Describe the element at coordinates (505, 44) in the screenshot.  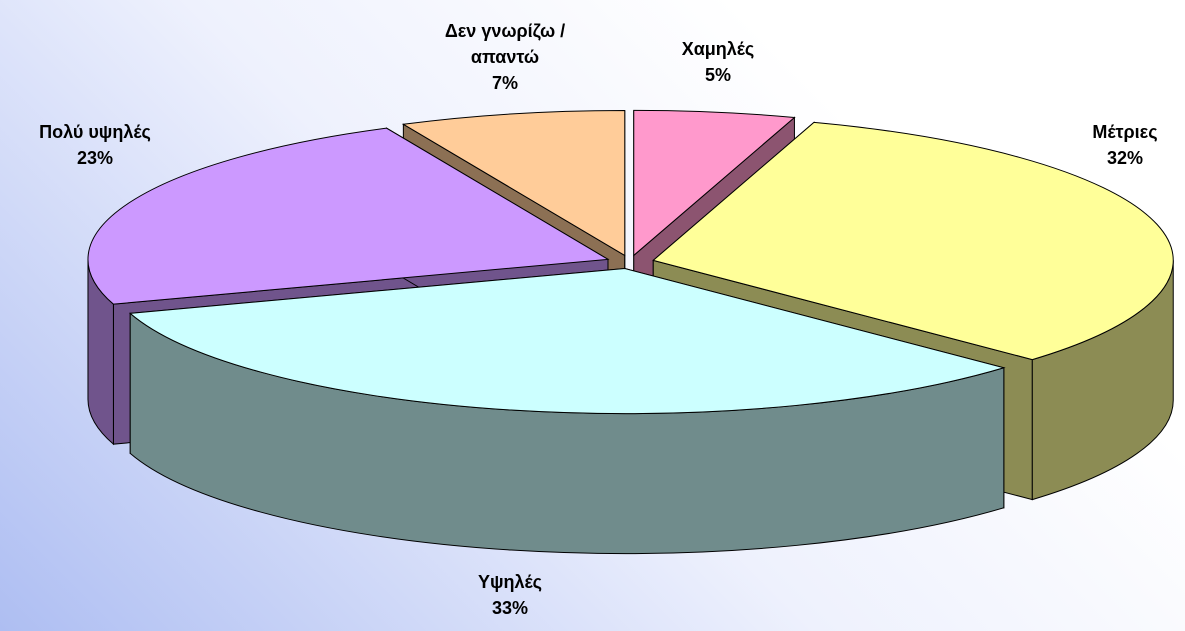
I see `category-label: Δεν γνωρίζω / απαντώ` at that location.